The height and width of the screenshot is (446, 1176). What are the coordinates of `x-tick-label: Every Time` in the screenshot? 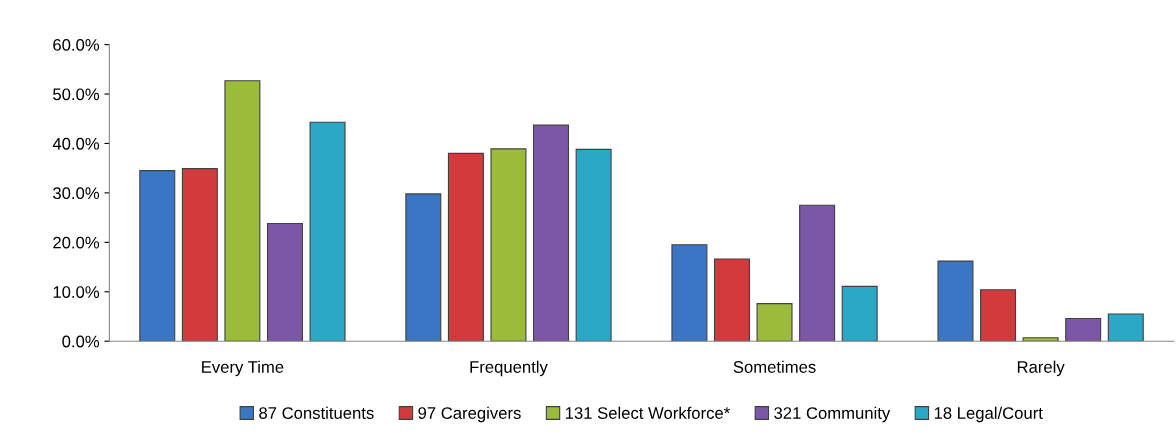 It's located at (243, 368).